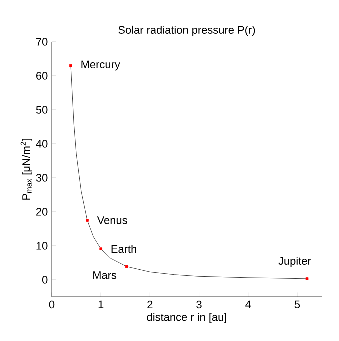 The height and width of the screenshot is (341, 339). I want to click on y-tick-label: 20, so click(42, 212).